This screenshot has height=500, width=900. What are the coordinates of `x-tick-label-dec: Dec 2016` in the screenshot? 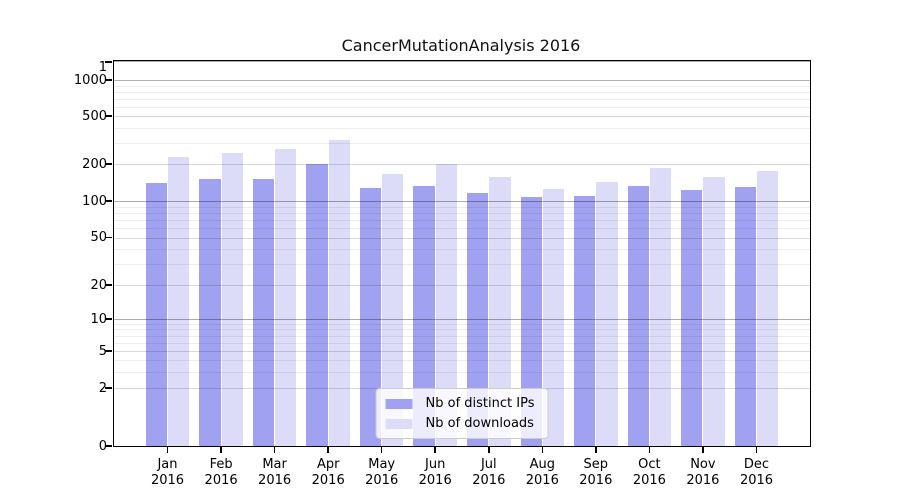 It's located at (756, 472).